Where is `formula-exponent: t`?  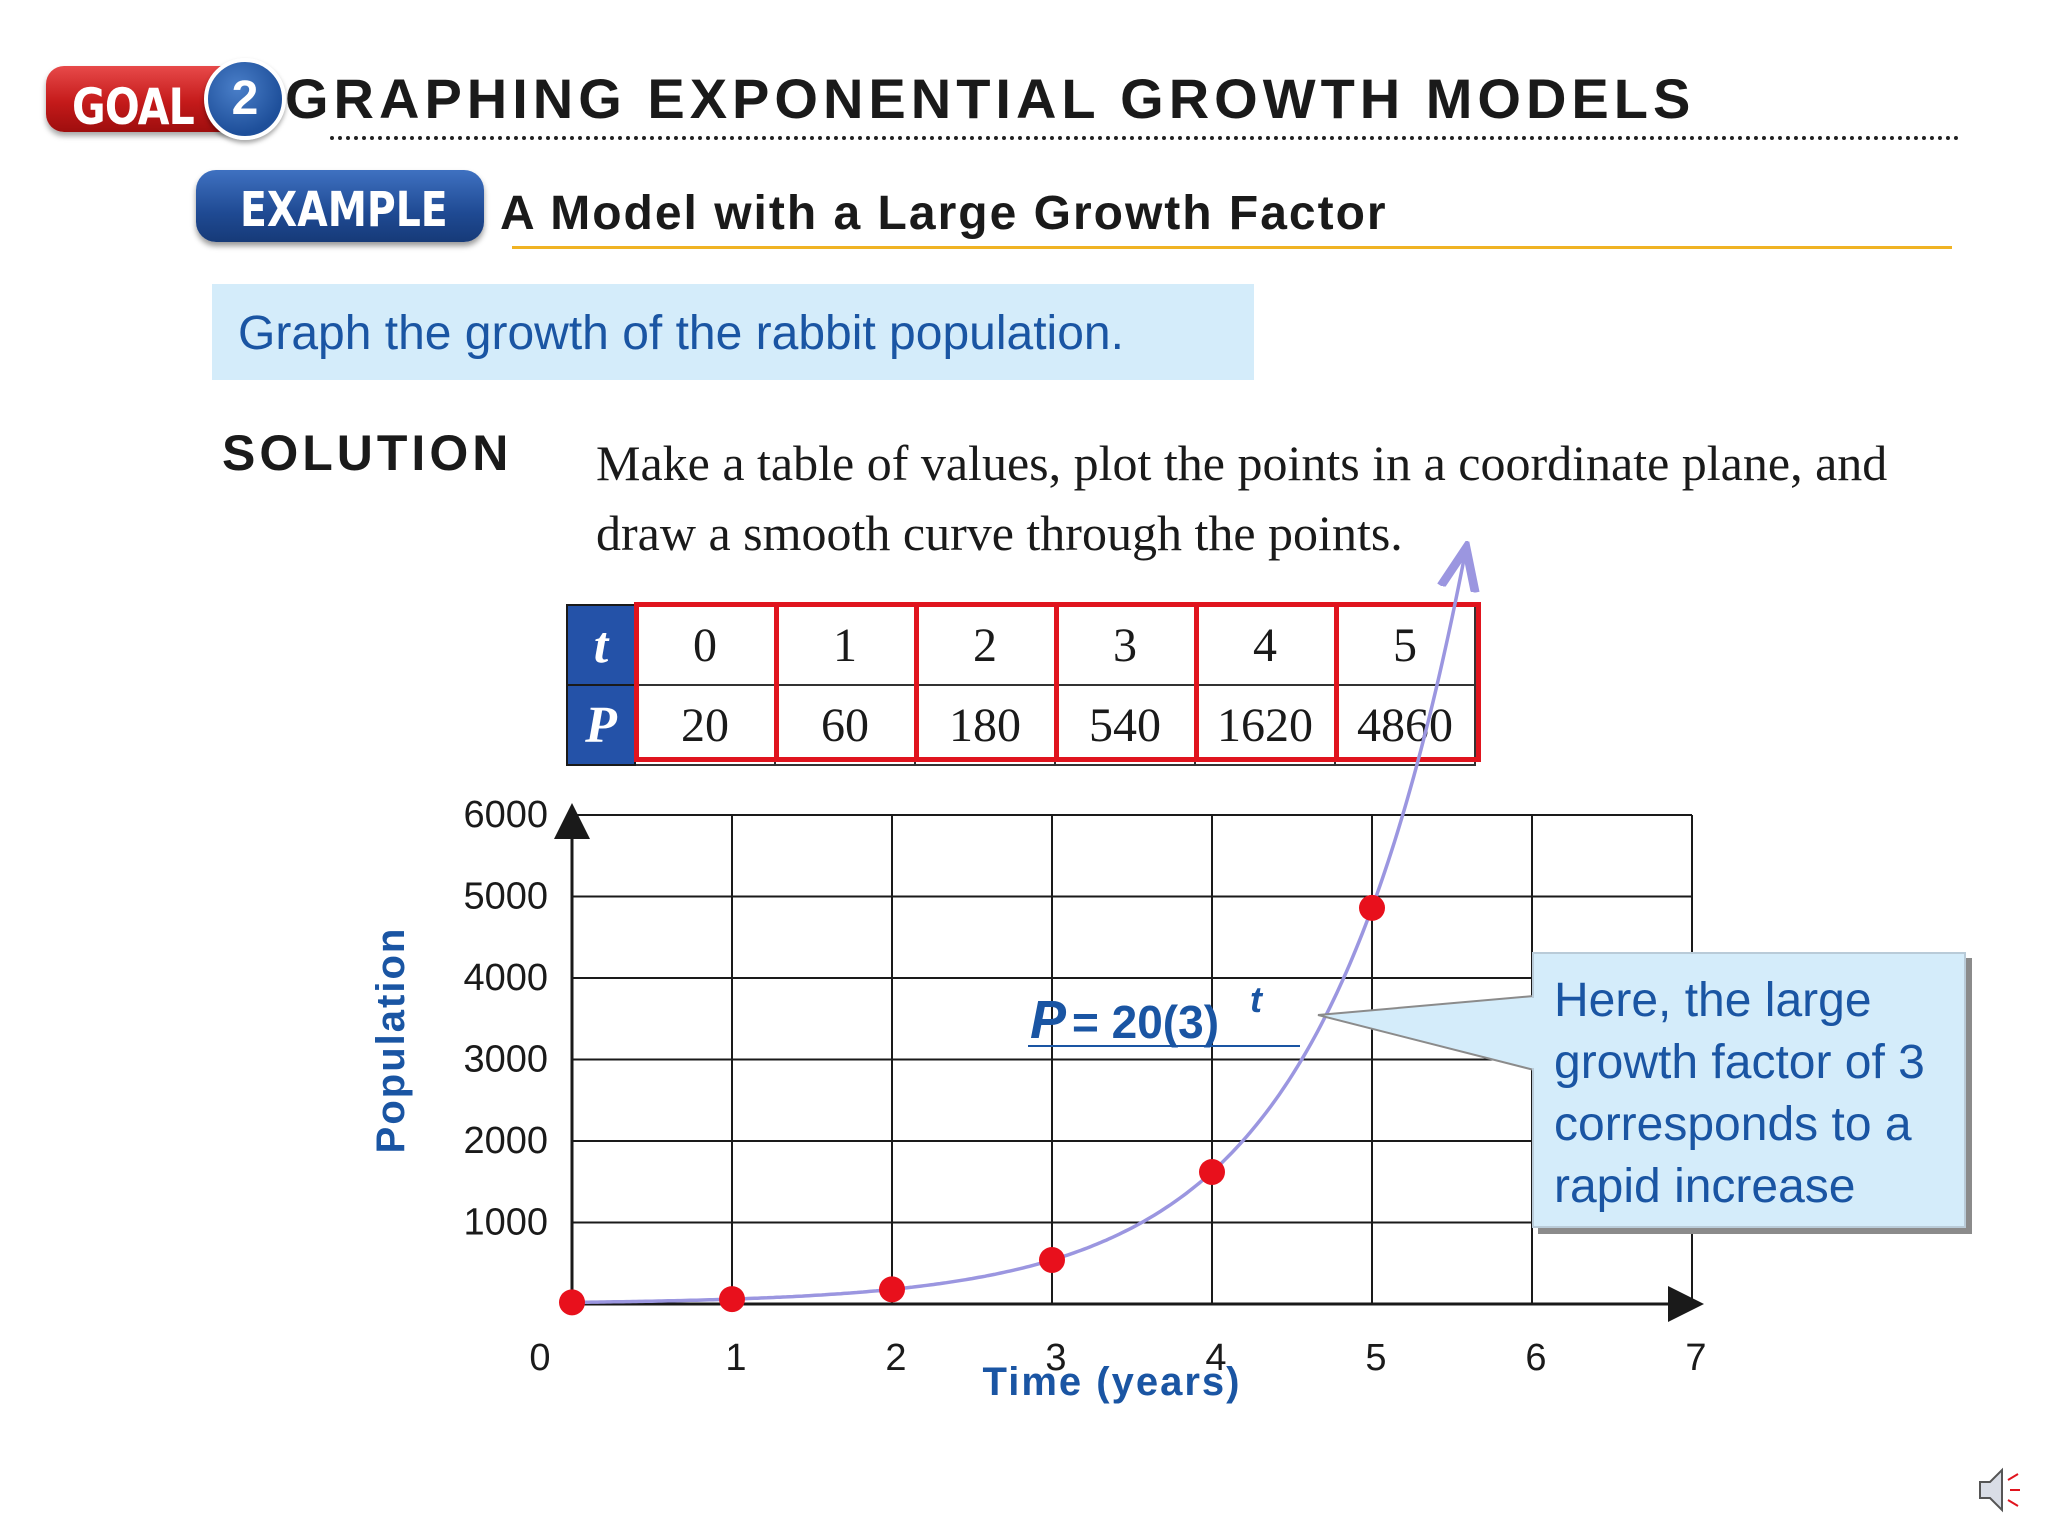 formula-exponent: t is located at coordinates (1257, 999).